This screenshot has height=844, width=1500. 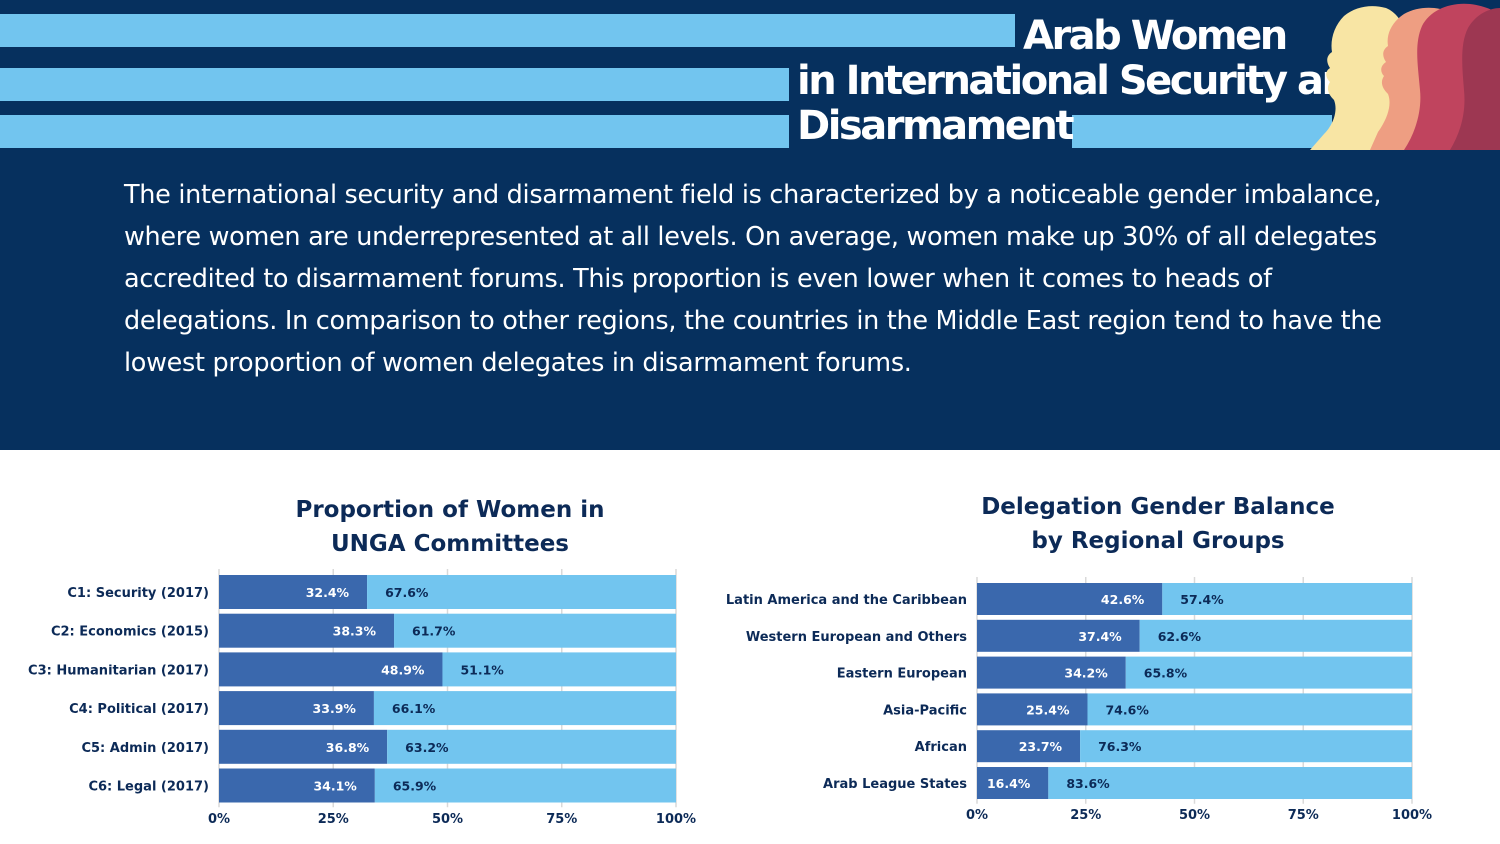 What do you see at coordinates (1303, 815) in the screenshot?
I see `chart2-x-tick-label: 75%` at bounding box center [1303, 815].